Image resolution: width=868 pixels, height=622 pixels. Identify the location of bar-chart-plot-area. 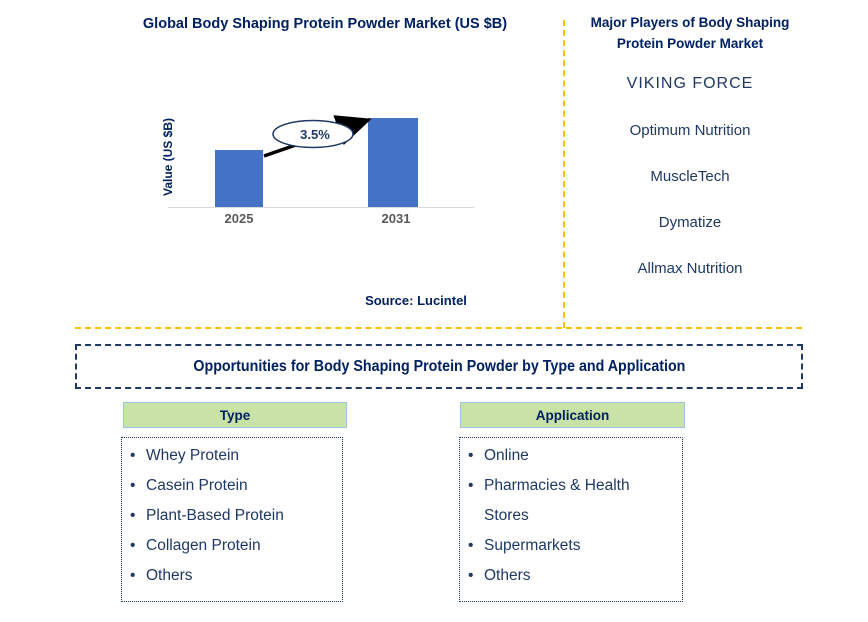
(322, 162).